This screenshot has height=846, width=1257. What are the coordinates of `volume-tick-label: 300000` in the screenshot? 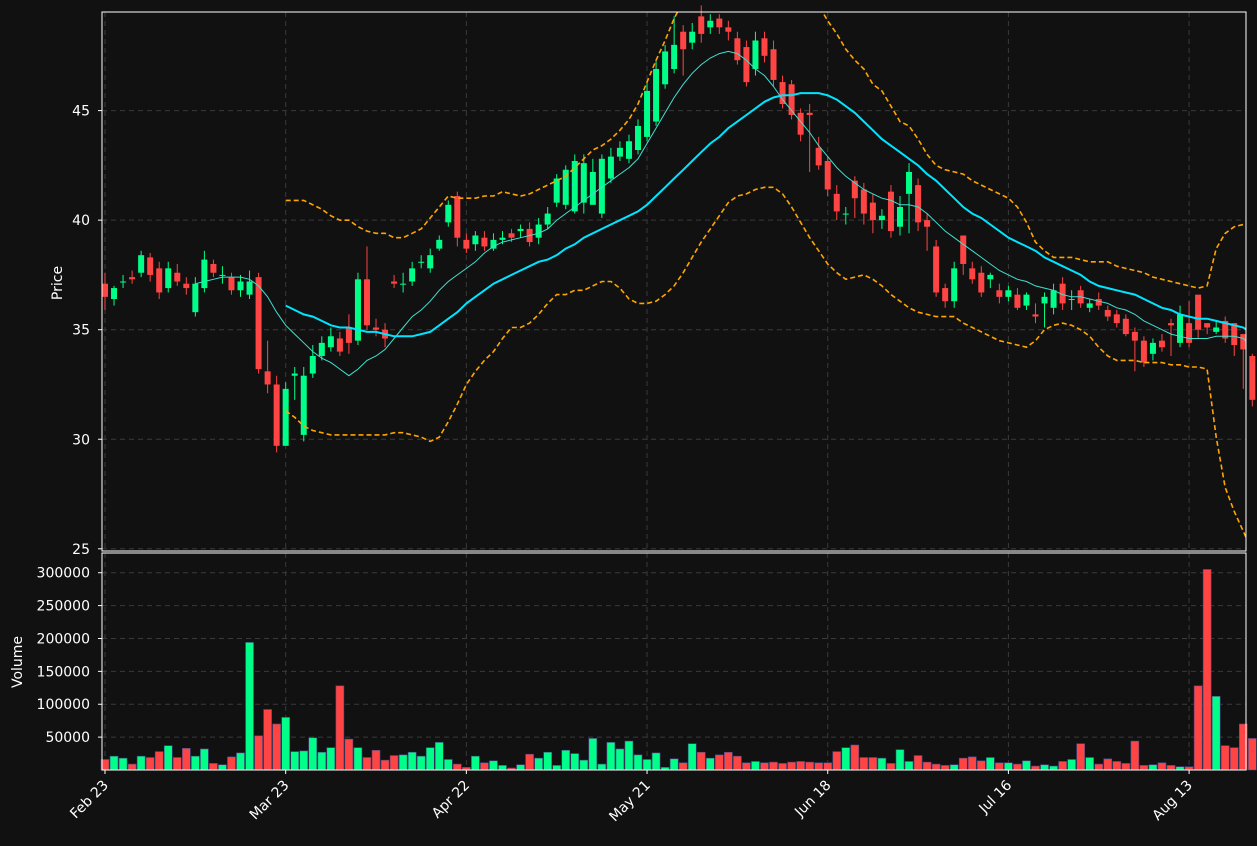 It's located at (63, 574).